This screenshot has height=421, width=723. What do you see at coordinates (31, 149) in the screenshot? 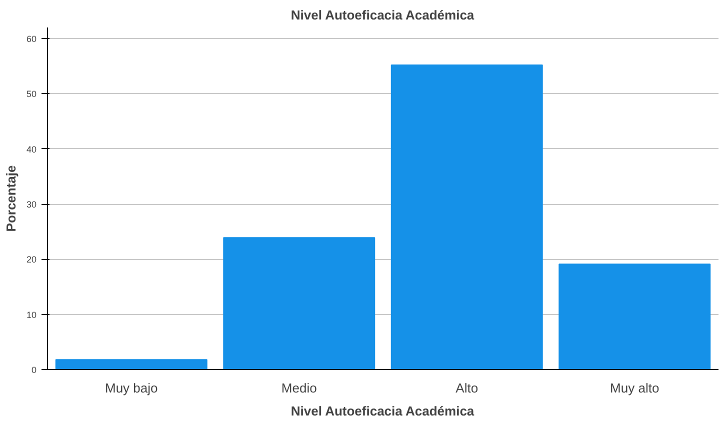
I see `y-tick-label: 40` at bounding box center [31, 149].